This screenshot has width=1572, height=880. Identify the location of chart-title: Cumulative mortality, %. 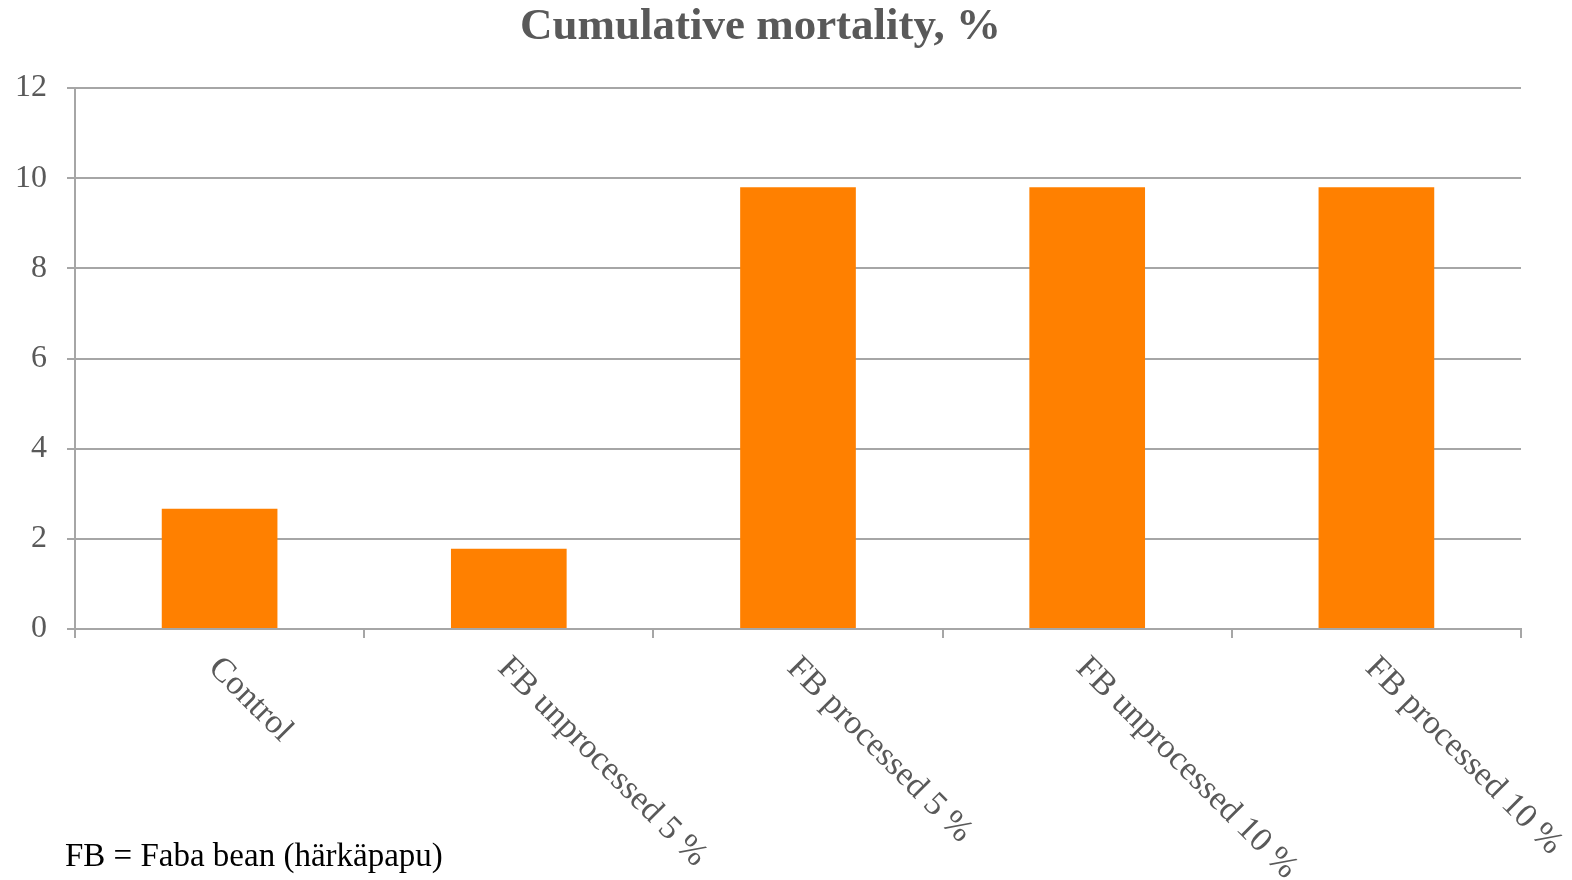
(760, 24).